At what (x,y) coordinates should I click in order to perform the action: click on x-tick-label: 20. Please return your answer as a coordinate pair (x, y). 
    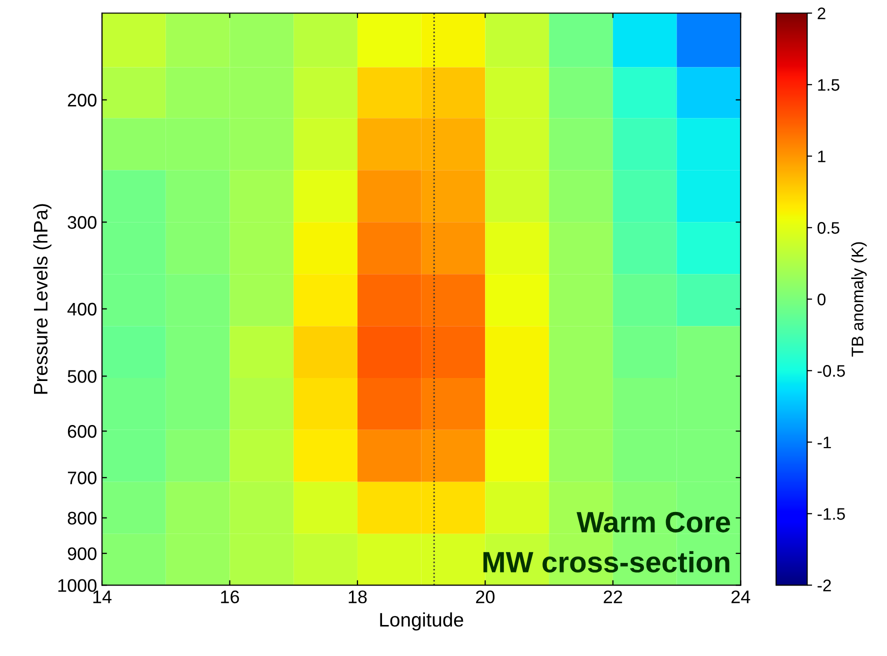
    Looking at the image, I should click on (485, 597).